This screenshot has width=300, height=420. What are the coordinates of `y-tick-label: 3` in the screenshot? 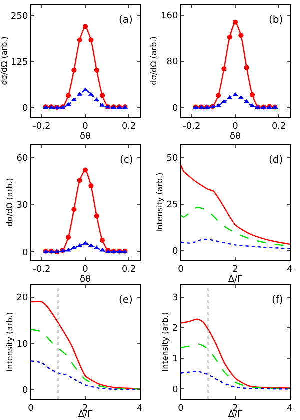 It's located at (175, 298).